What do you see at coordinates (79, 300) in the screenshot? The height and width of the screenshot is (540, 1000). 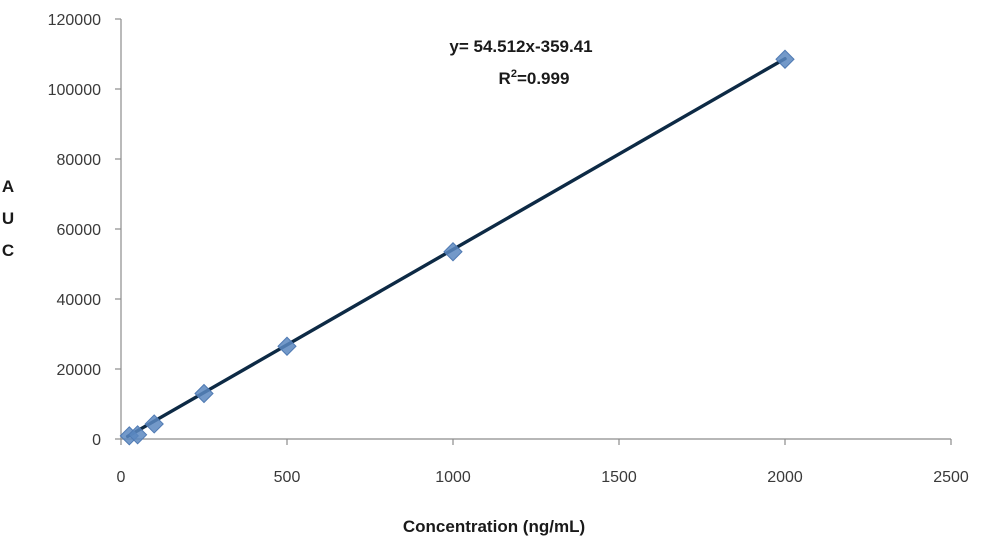 I see `y-tick-label: 40000` at bounding box center [79, 300].